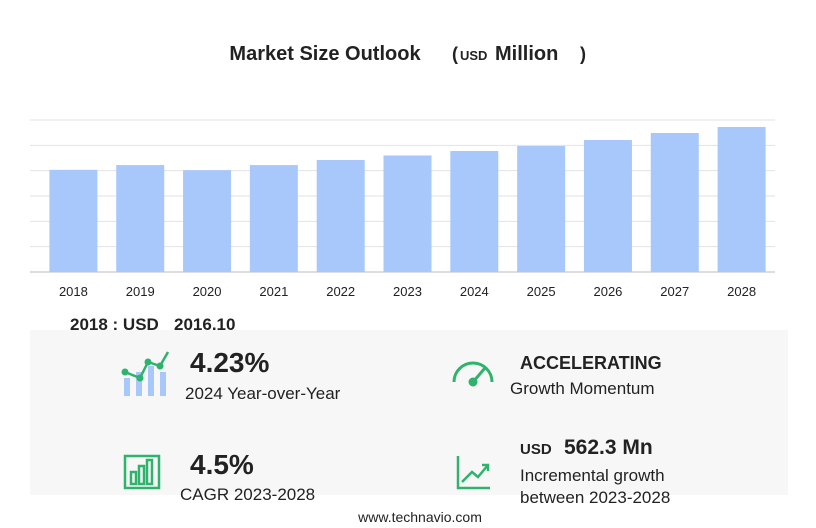 This screenshot has width=816, height=528. I want to click on x-tick-label: 2024, so click(474, 291).